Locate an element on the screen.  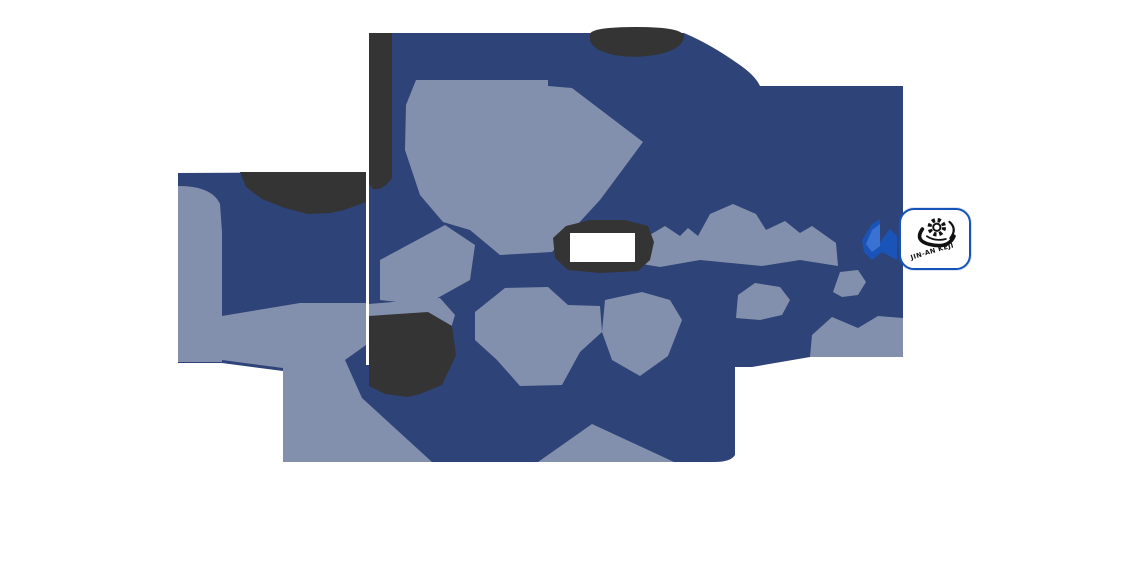
dark-vertical-strip is located at coordinates (380, 111).